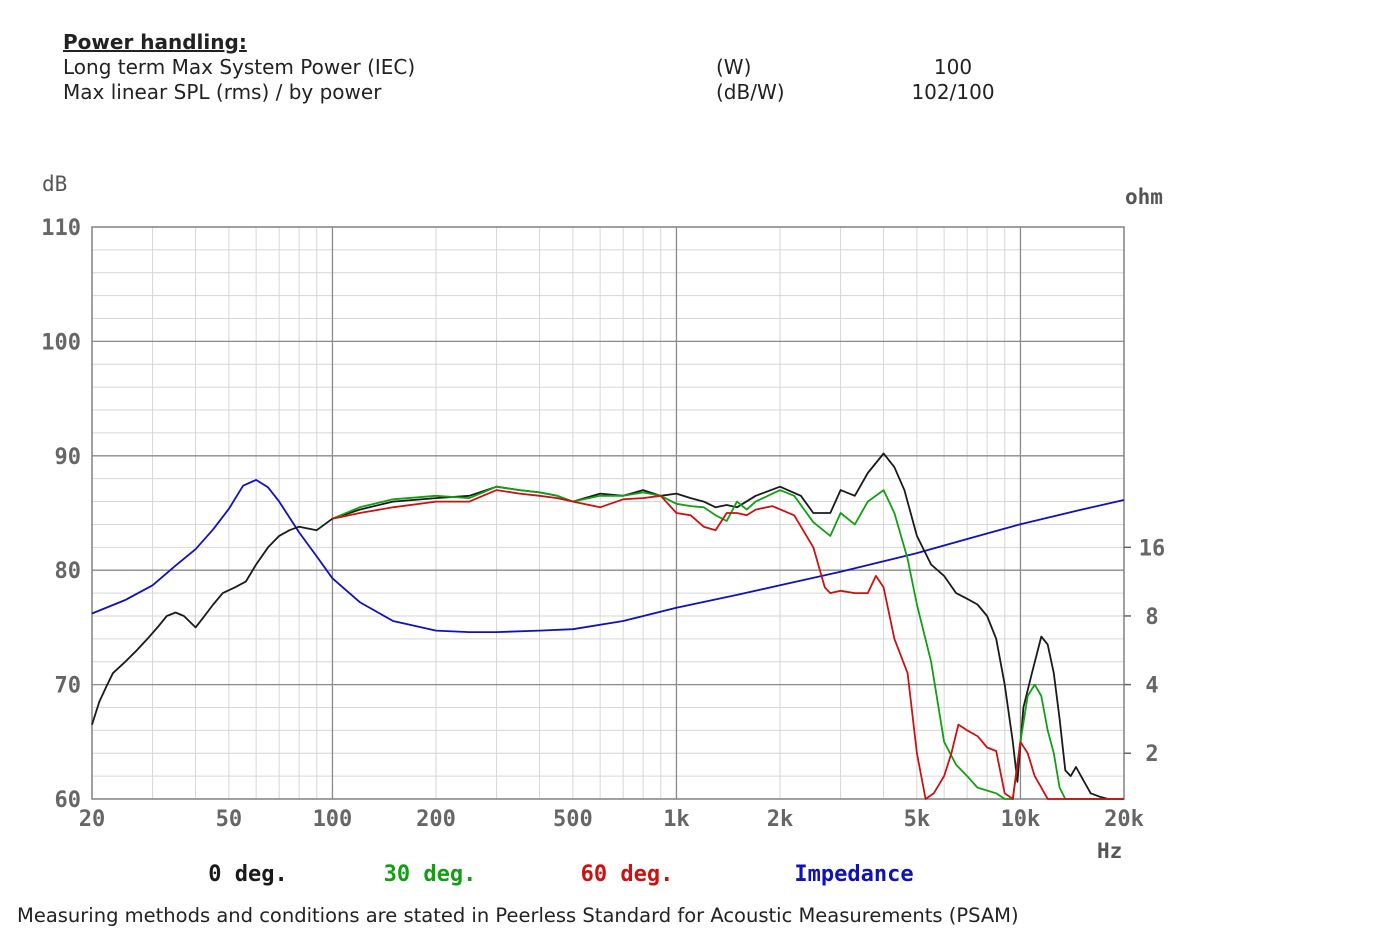 The image size is (1374, 930). What do you see at coordinates (573, 819) in the screenshot?
I see `x-tick-label: 500` at bounding box center [573, 819].